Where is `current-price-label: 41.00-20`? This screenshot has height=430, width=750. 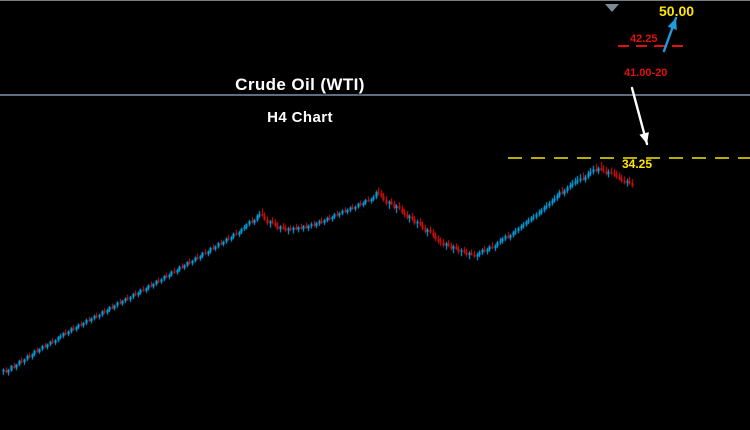
current-price-label: 41.00-20 is located at coordinates (646, 73).